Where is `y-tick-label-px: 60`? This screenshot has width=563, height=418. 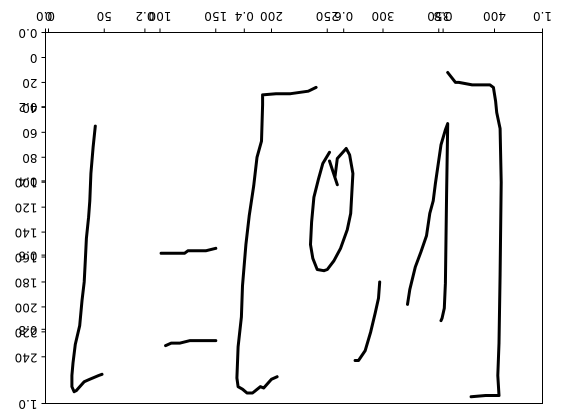 y-tick-label-px: 60 is located at coordinates (29, 133).